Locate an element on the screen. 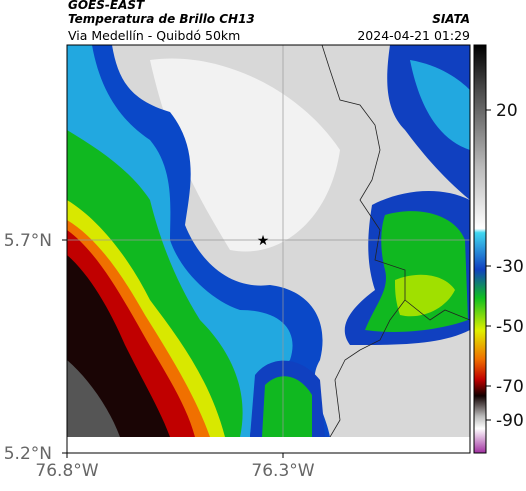 The width and height of the screenshot is (526, 491). title: Temperatura de Brillo CH13 is located at coordinates (161, 19).